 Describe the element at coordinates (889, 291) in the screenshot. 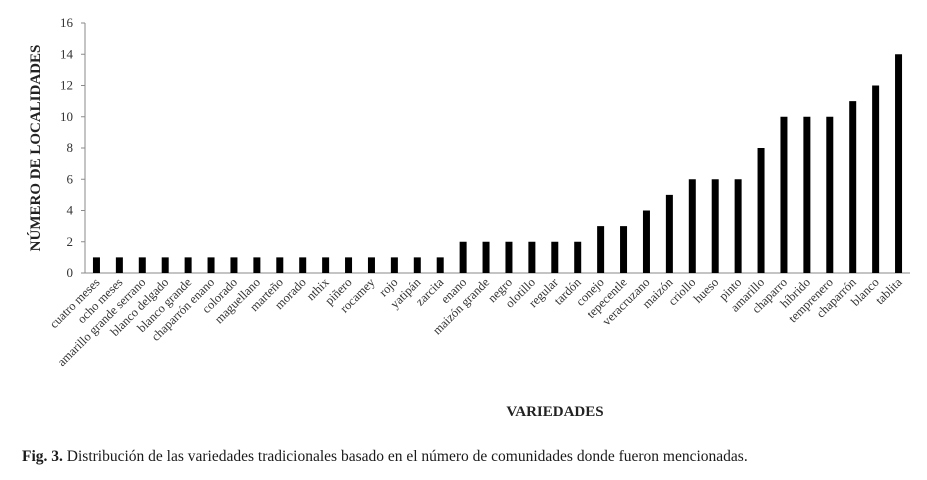

I see `x-tick-label: tablita` at that location.